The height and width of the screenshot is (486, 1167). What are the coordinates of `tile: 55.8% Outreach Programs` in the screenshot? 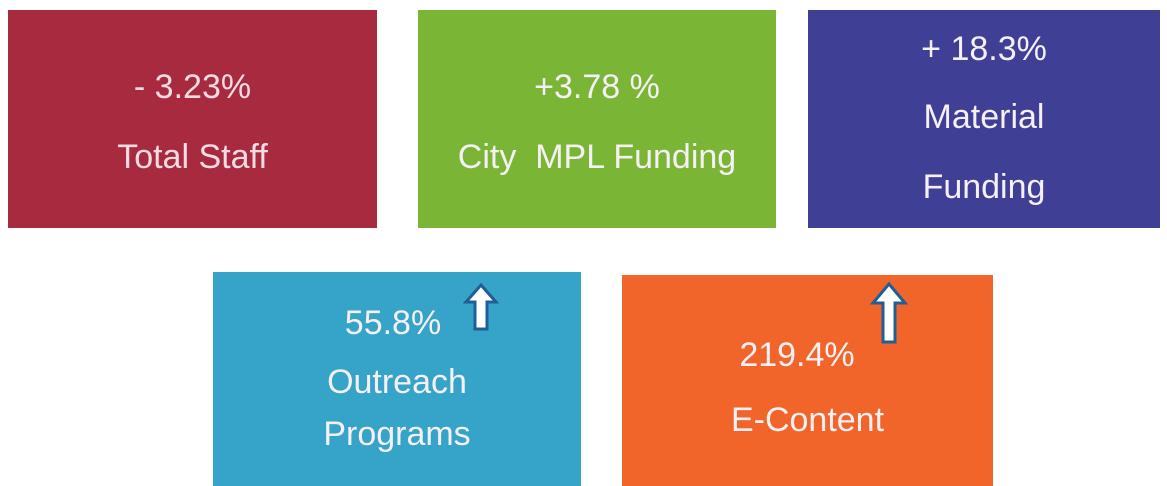 It's located at (397, 379).